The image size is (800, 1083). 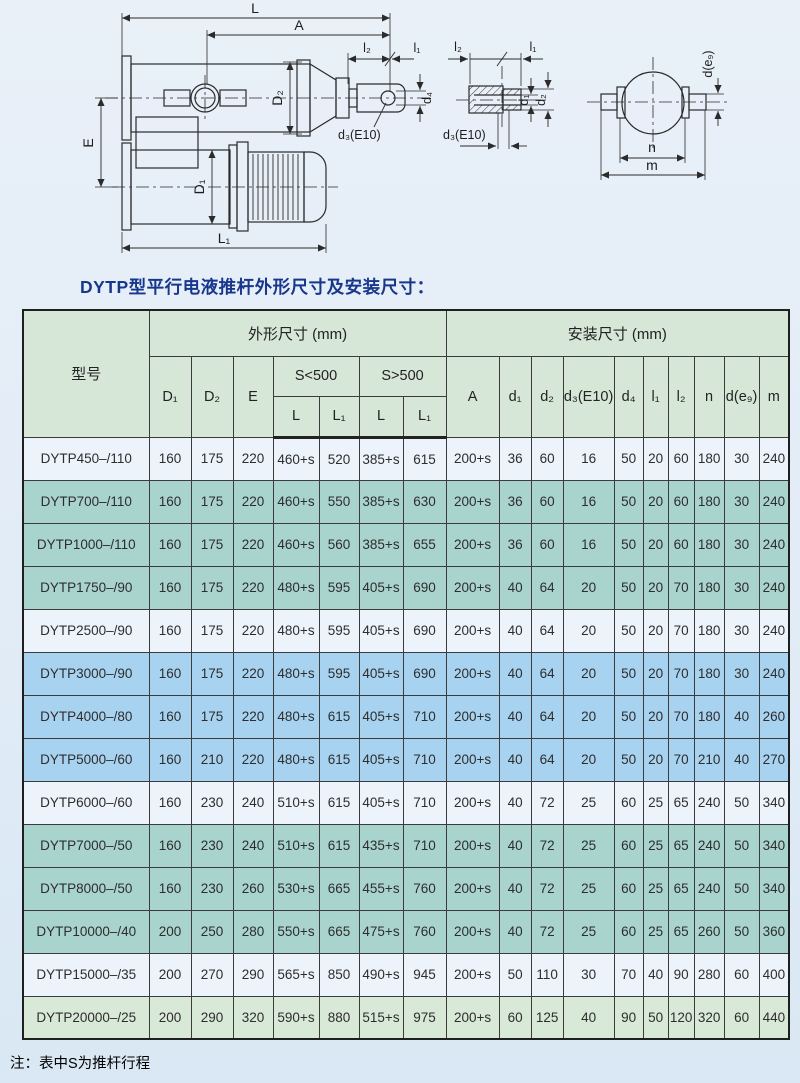 I want to click on value-cell: 615, so click(x=339, y=759).